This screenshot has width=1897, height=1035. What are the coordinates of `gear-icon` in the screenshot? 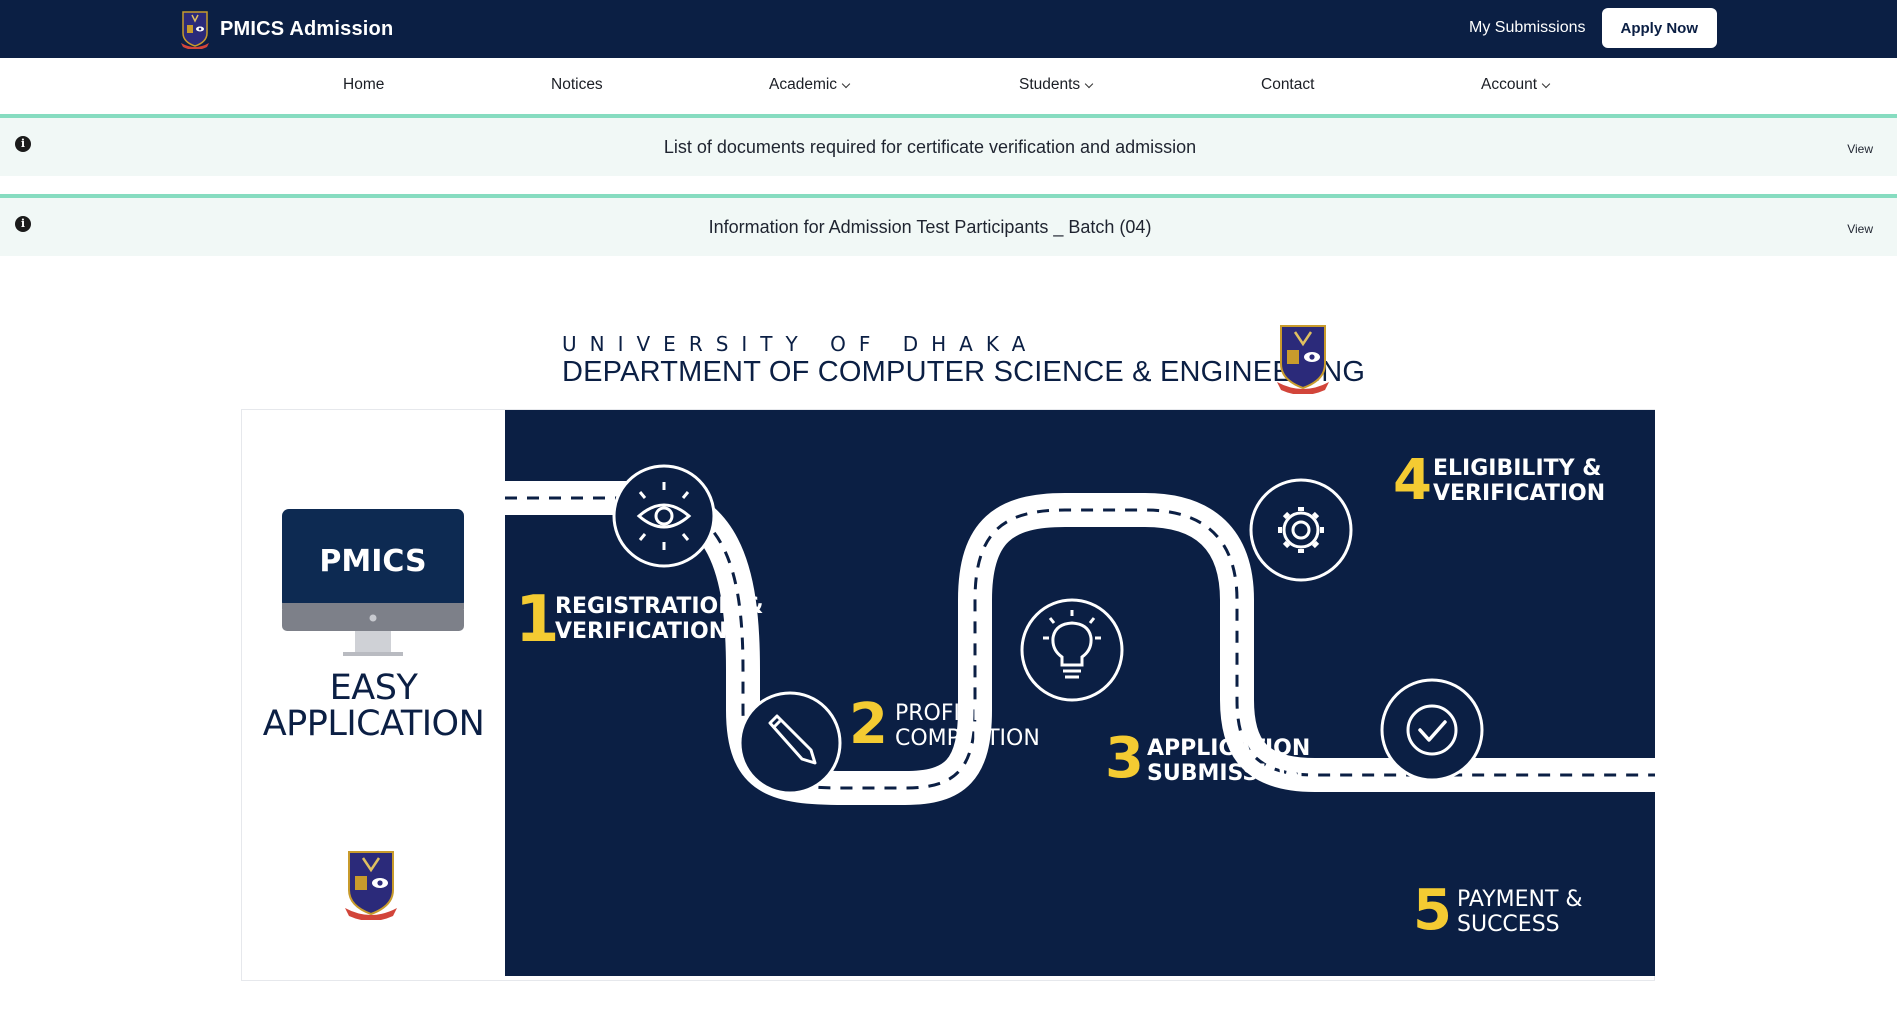 It's located at (1301, 530).